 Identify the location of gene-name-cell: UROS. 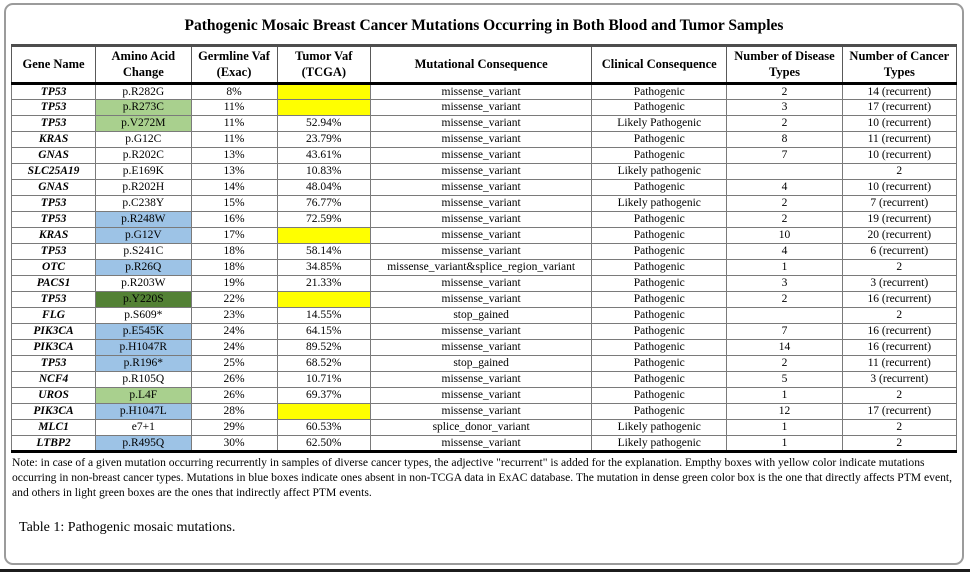
(53, 396).